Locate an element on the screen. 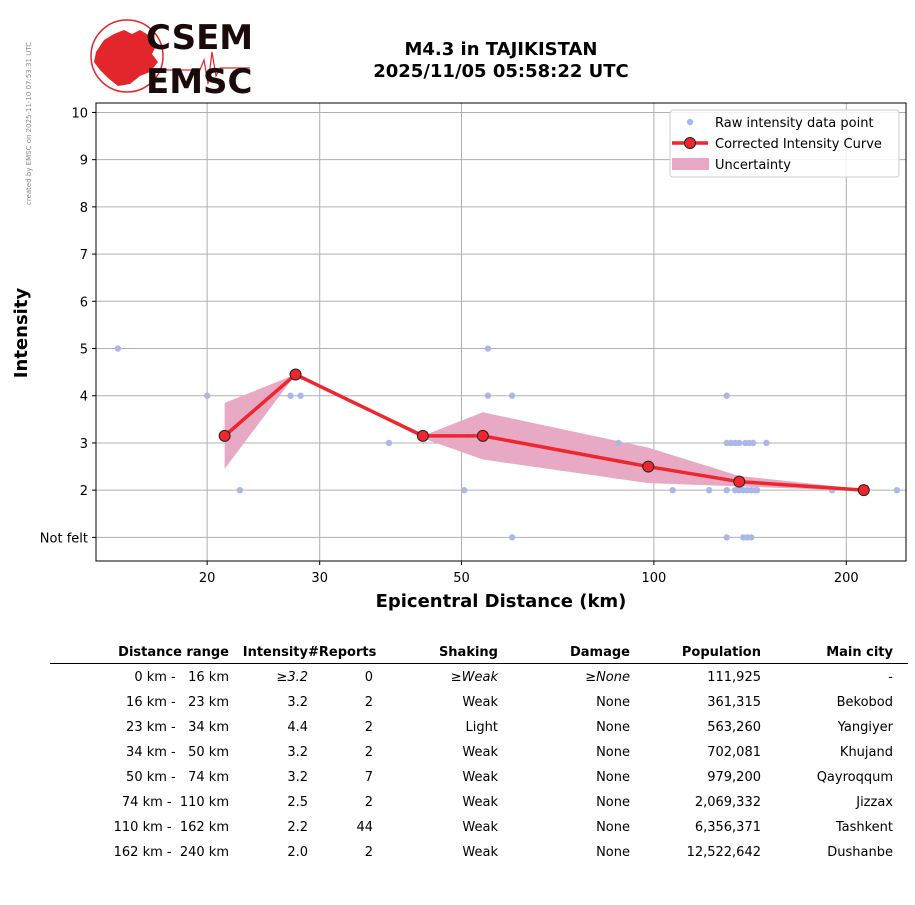  legend-raw-label: Raw intensity data point is located at coordinates (794, 123).